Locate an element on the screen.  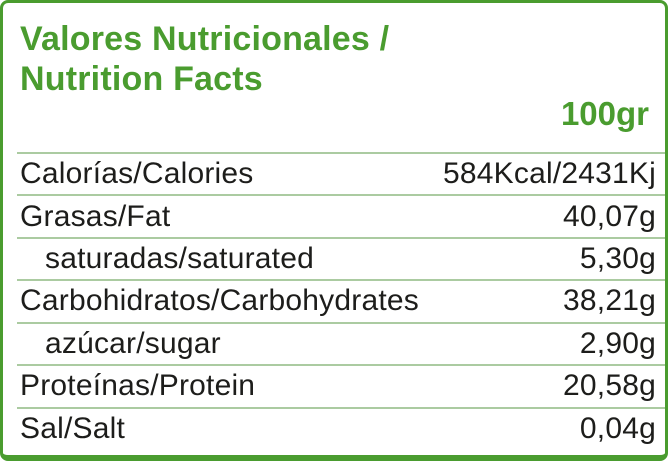
nutrient-value: 2,90g is located at coordinates (617, 343).